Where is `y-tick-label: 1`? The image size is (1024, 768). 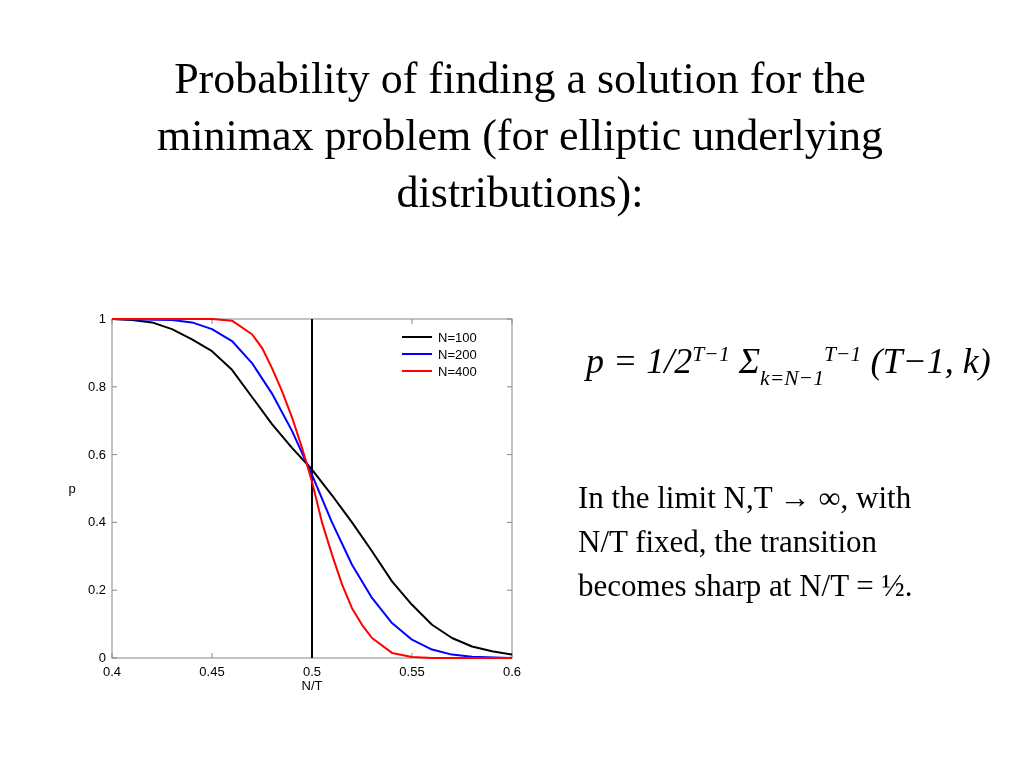 y-tick-label: 1 is located at coordinates (102, 318).